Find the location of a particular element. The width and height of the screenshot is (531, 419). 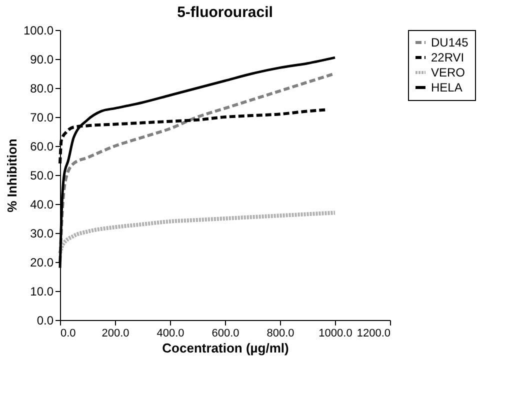

legend-label: 22RVI is located at coordinates (447, 57).